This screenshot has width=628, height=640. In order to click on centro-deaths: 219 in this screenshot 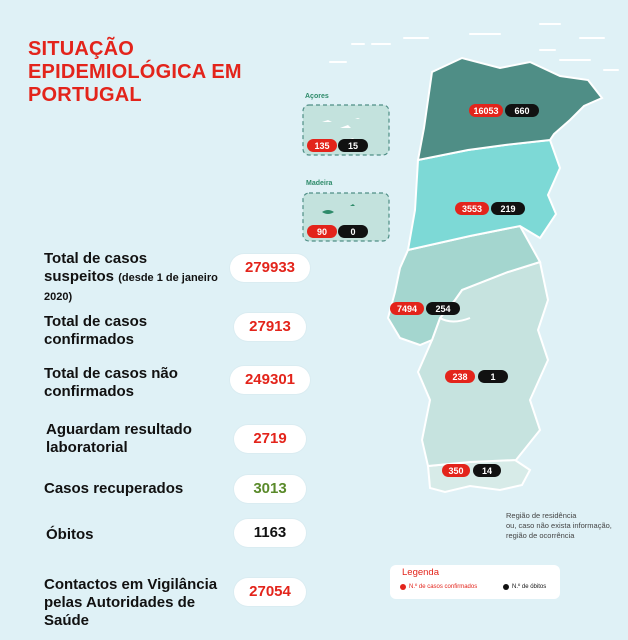, I will do `click(507, 209)`.